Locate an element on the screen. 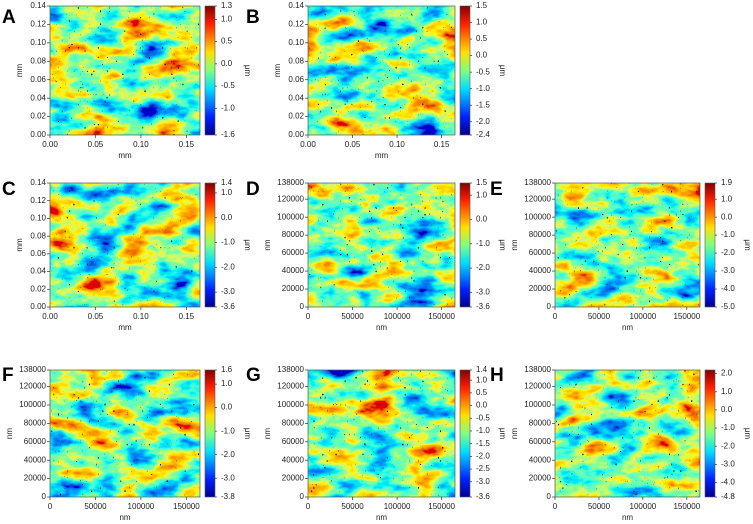  y-tick-label: 0 is located at coordinates (302, 306).